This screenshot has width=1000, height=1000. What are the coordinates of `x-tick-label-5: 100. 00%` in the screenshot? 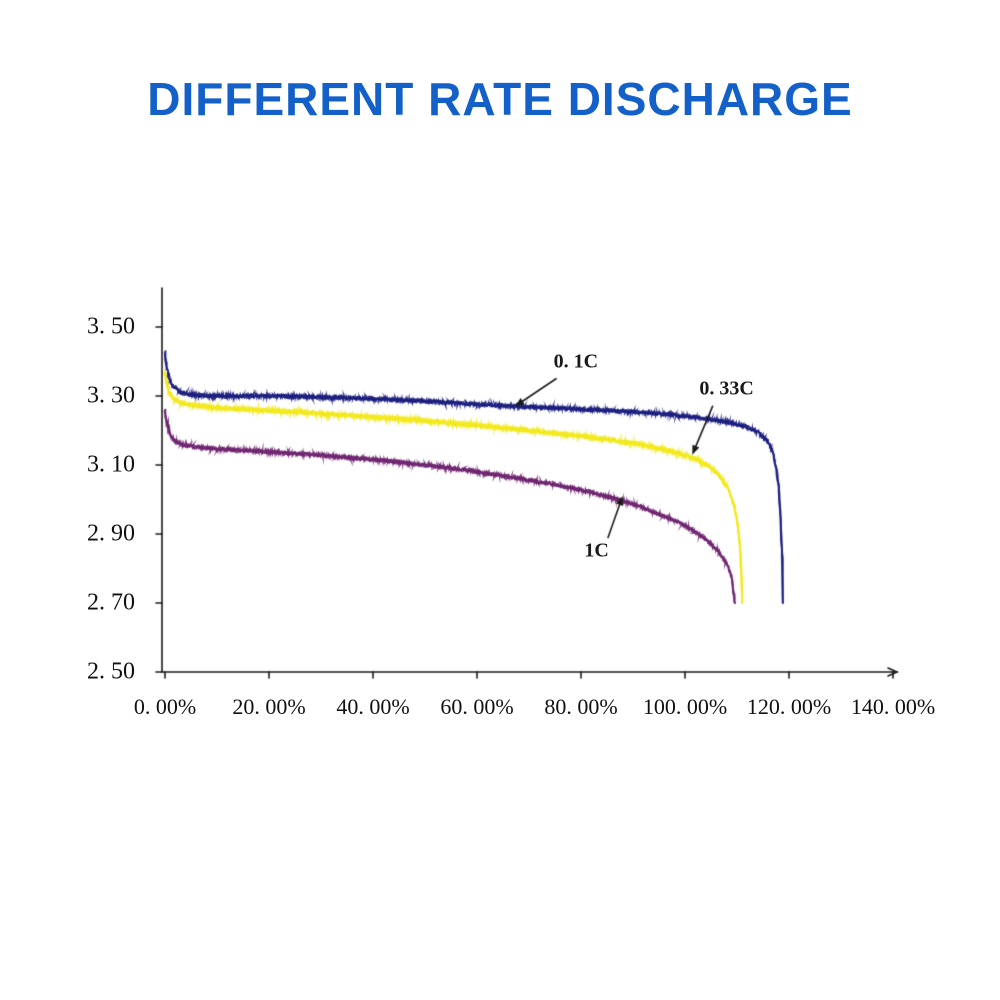 It's located at (685, 706).